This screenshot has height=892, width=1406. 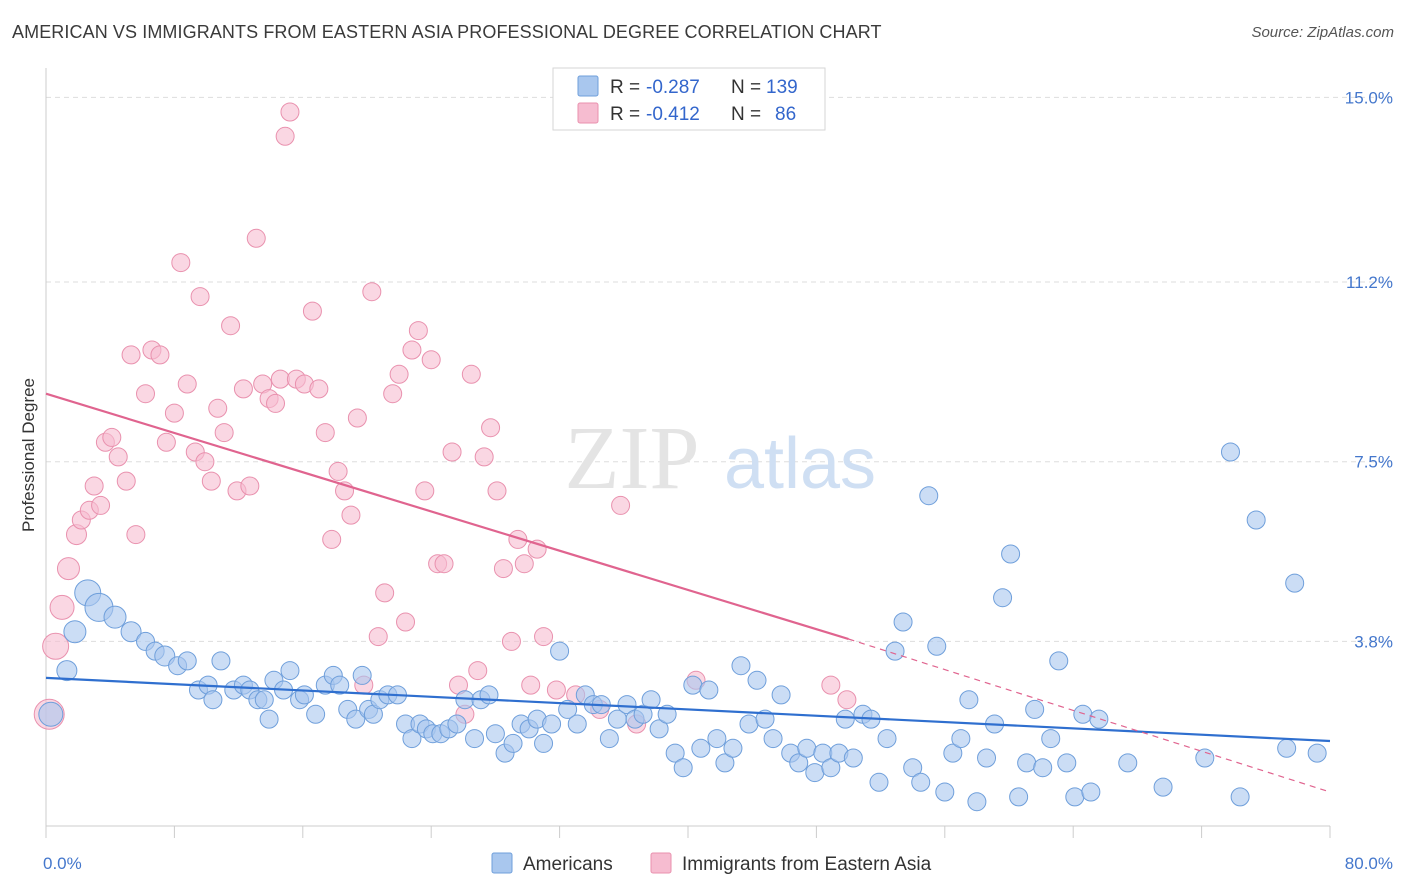 I want to click on legend-swatch-americans, so click(x=588, y=86).